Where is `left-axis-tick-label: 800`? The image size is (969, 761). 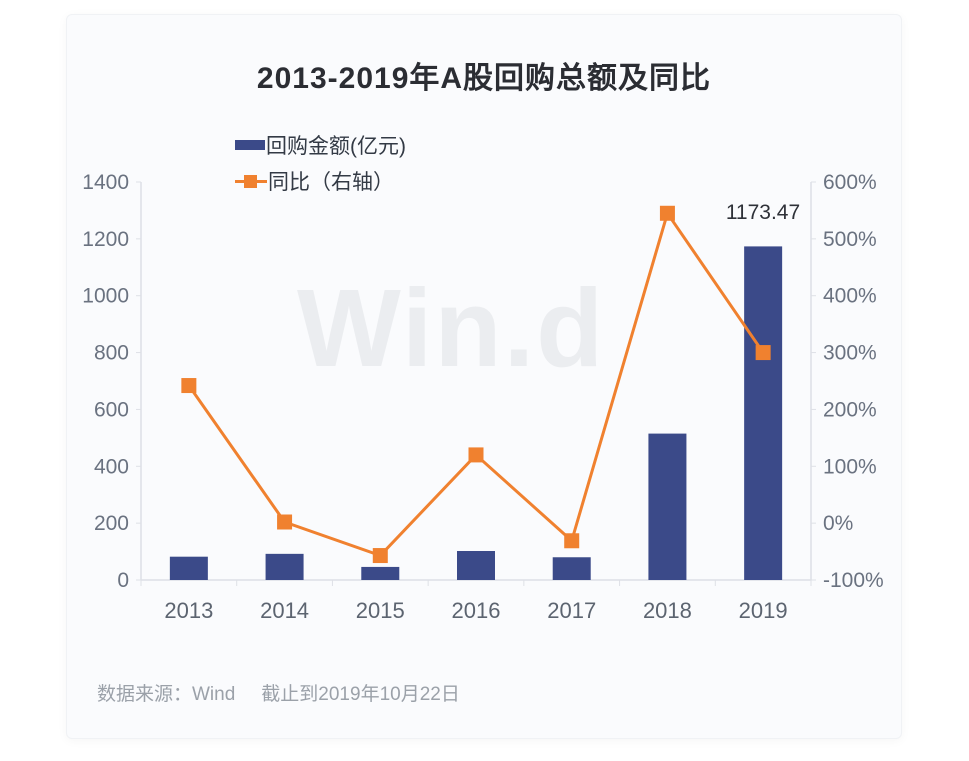 left-axis-tick-label: 800 is located at coordinates (111, 353).